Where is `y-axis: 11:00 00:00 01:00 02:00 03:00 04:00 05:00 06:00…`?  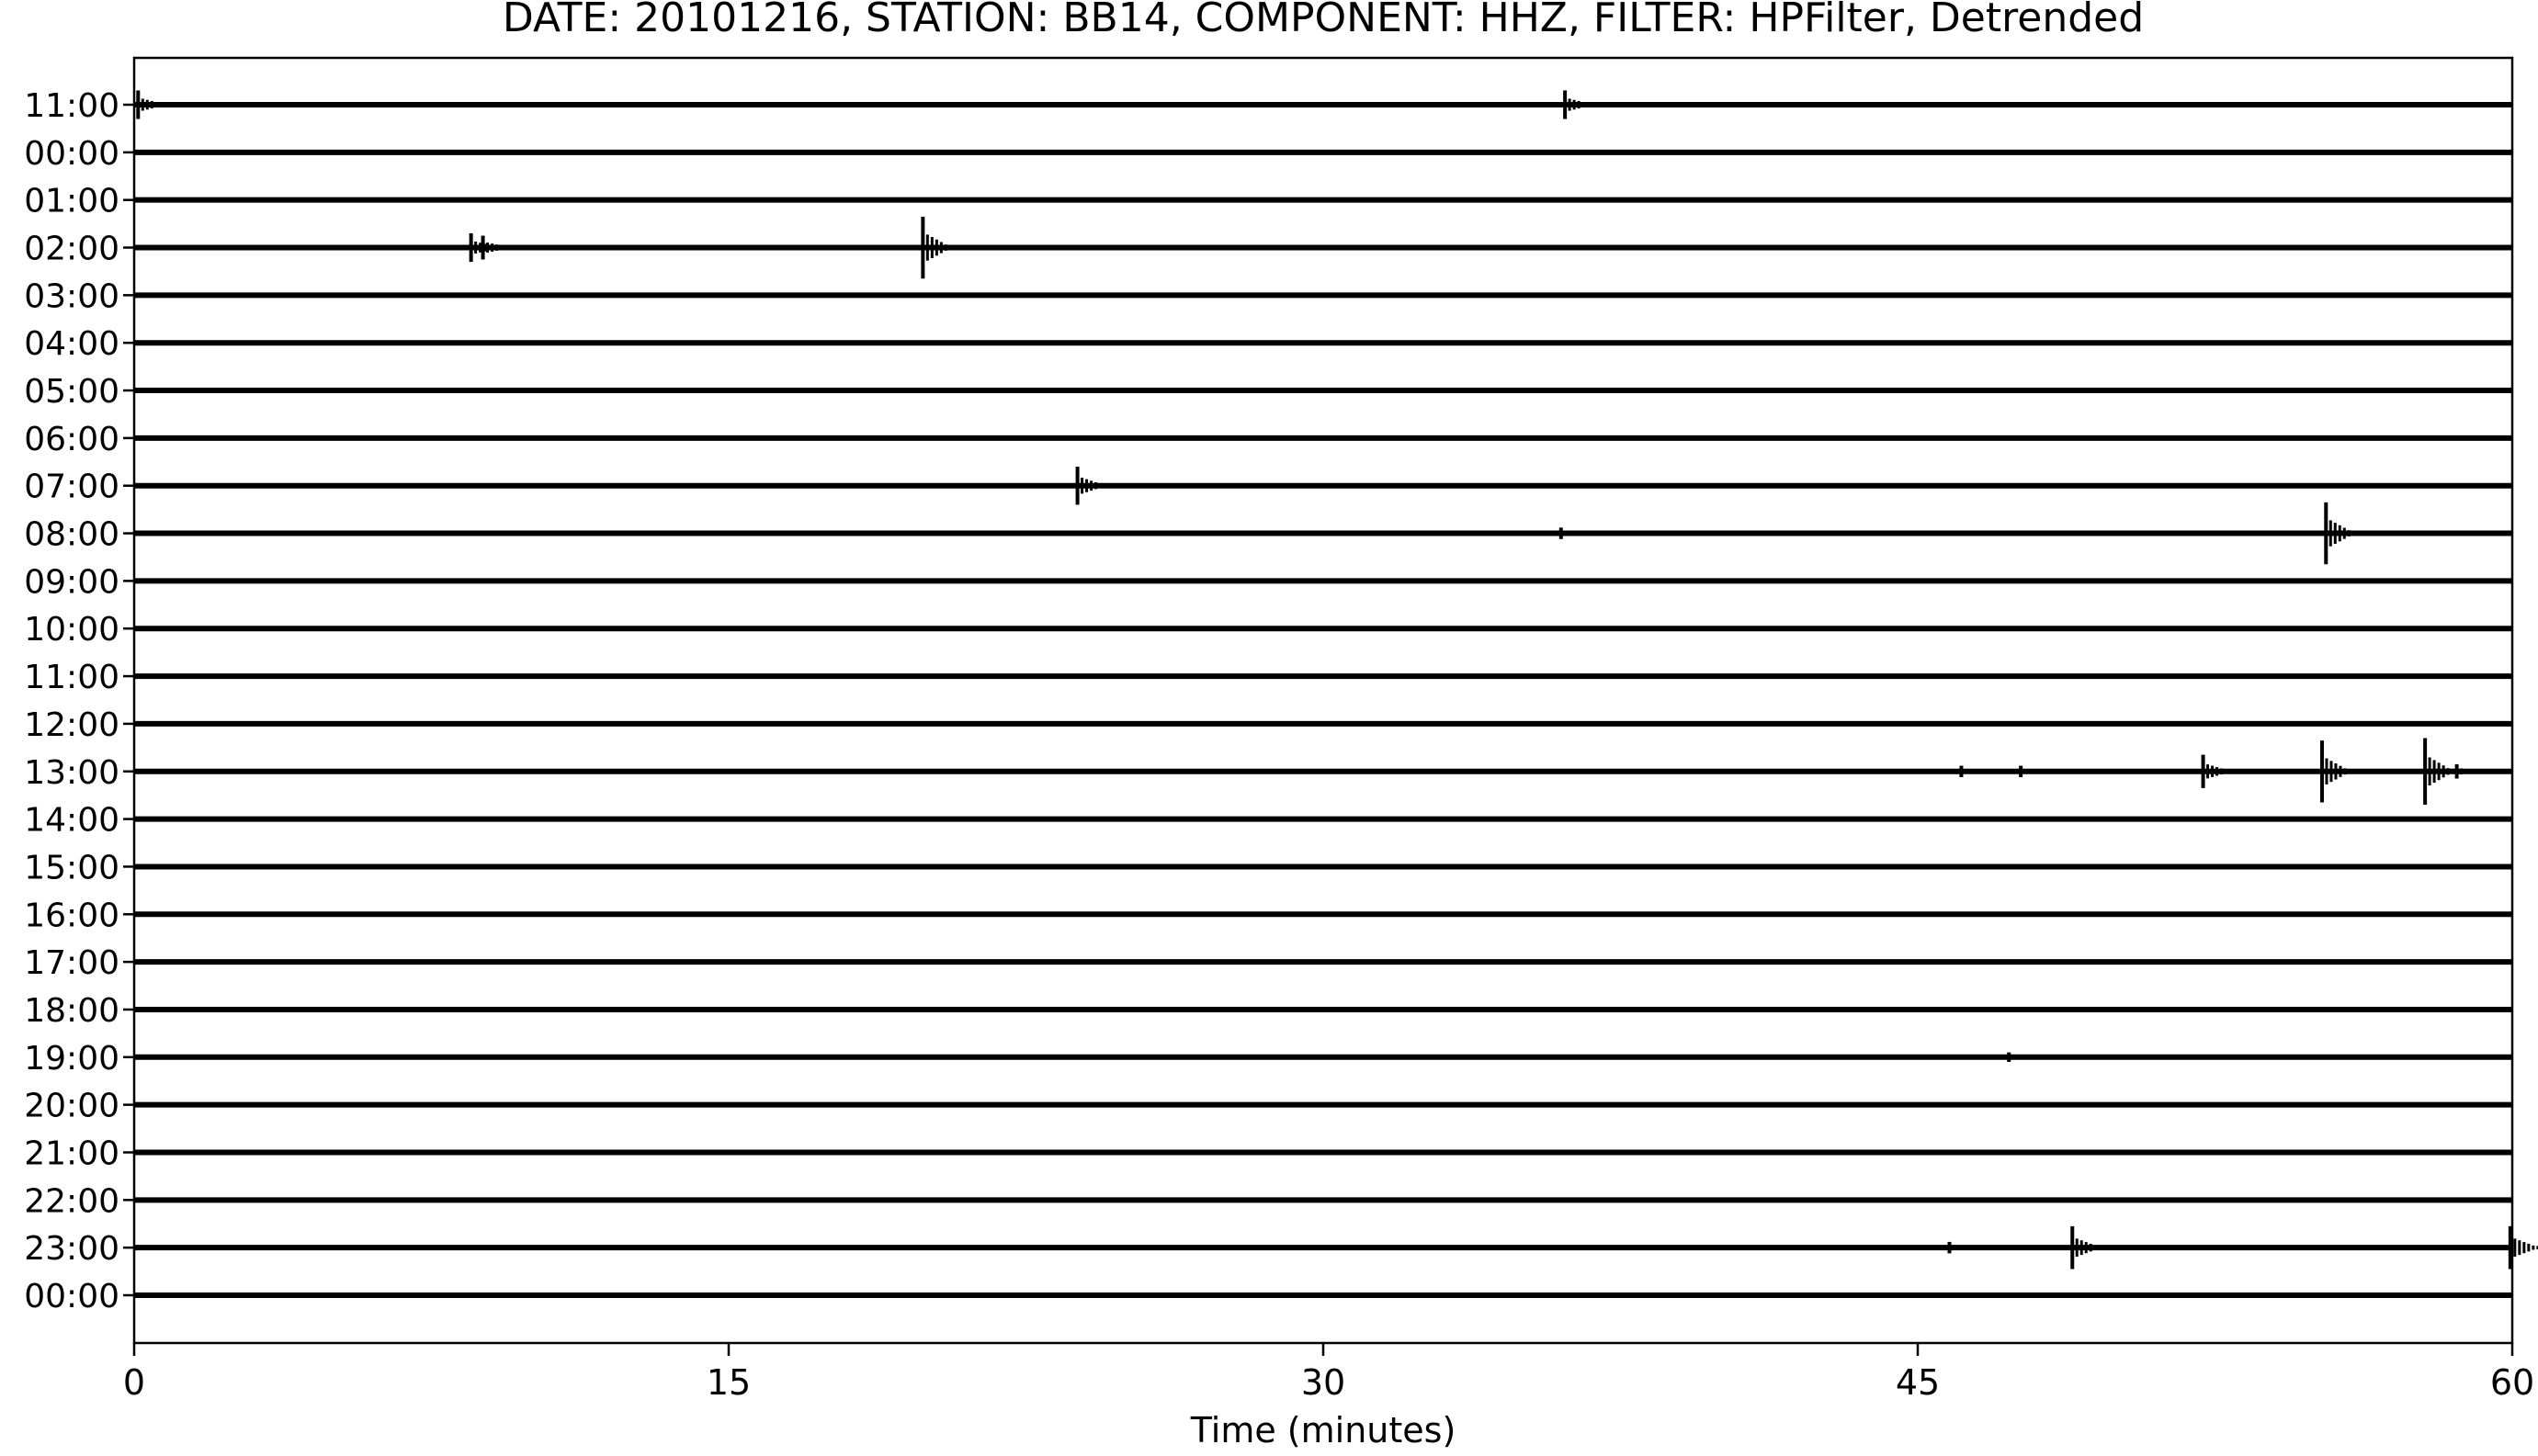
y-axis: 11:00 00:00 01:00 02:00 03:00 04:00 05:00 06:00… is located at coordinates (79, 701).